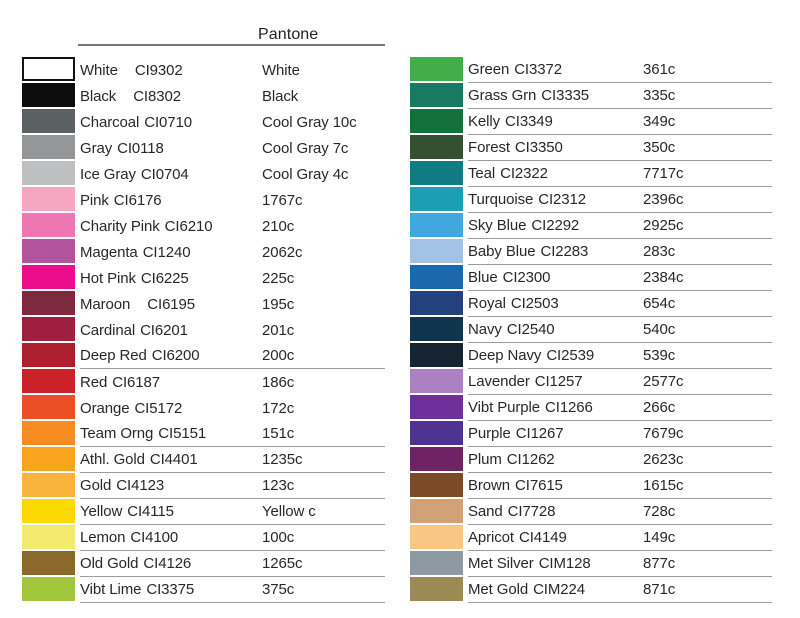 The width and height of the screenshot is (800, 618). What do you see at coordinates (203, 460) in the screenshot?
I see `color-row: Athl. Gold CI4401 1235c` at bounding box center [203, 460].